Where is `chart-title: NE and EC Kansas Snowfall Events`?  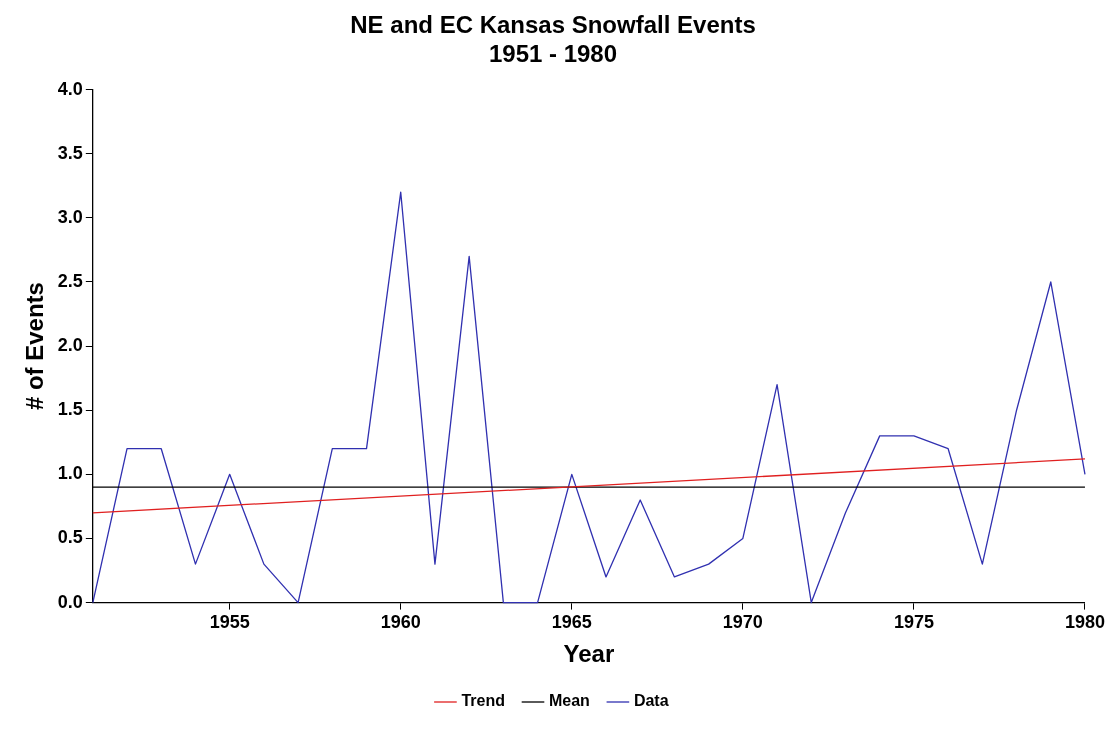 chart-title: NE and EC Kansas Snowfall Events is located at coordinates (553, 25).